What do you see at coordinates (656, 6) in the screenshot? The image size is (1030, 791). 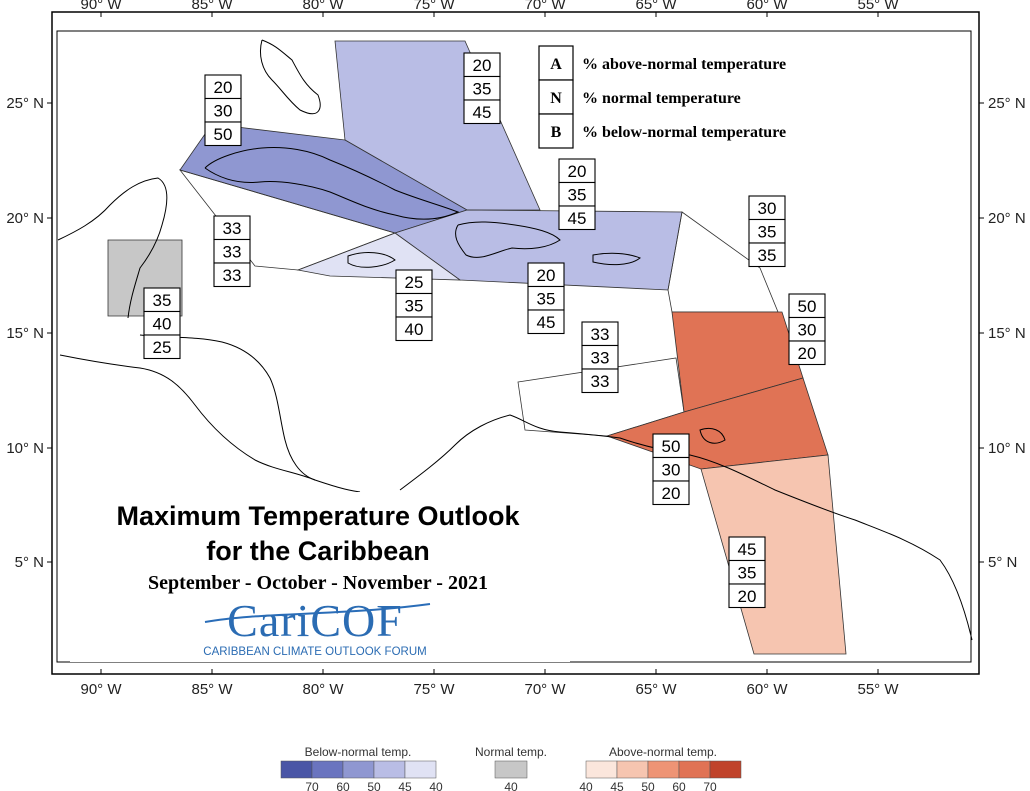 I see `lon-label-top: 65° W` at bounding box center [656, 6].